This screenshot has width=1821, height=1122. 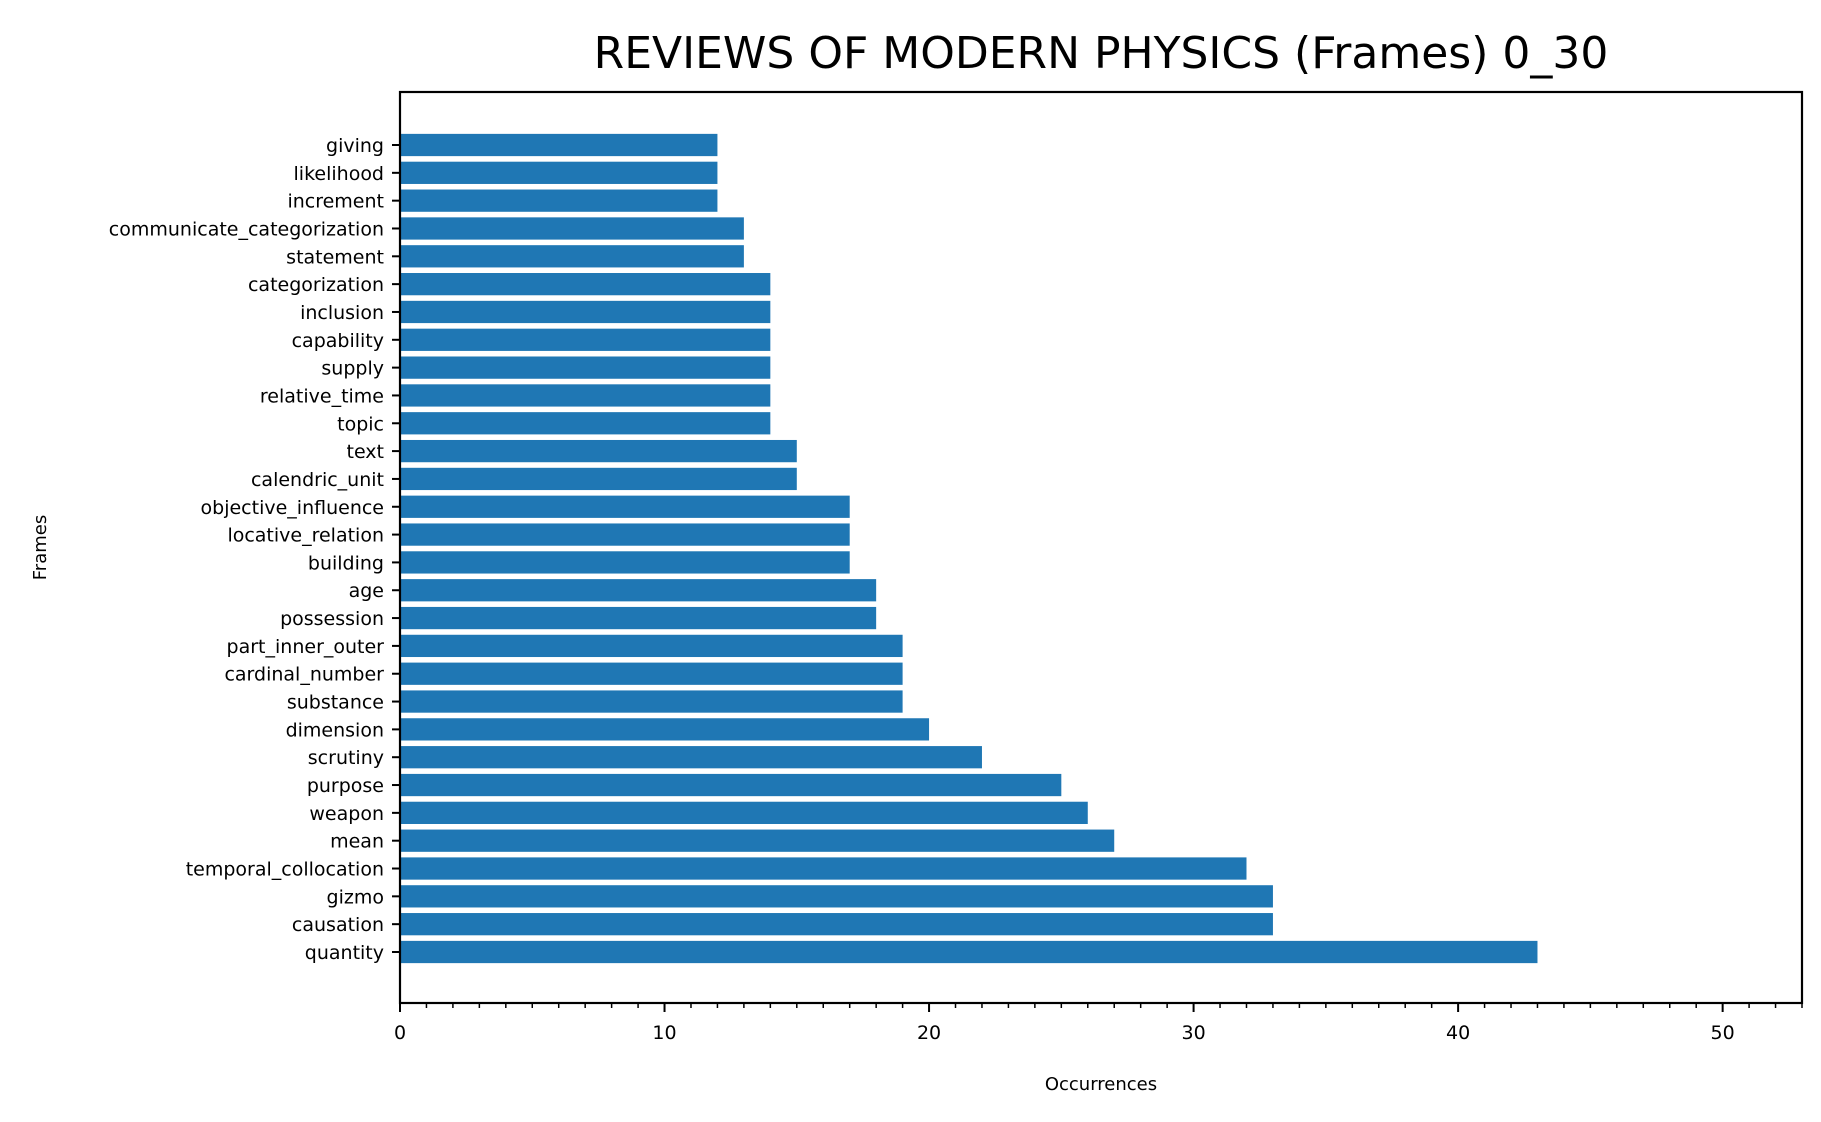 What do you see at coordinates (585, 367) in the screenshot?
I see `bar-supply` at bounding box center [585, 367].